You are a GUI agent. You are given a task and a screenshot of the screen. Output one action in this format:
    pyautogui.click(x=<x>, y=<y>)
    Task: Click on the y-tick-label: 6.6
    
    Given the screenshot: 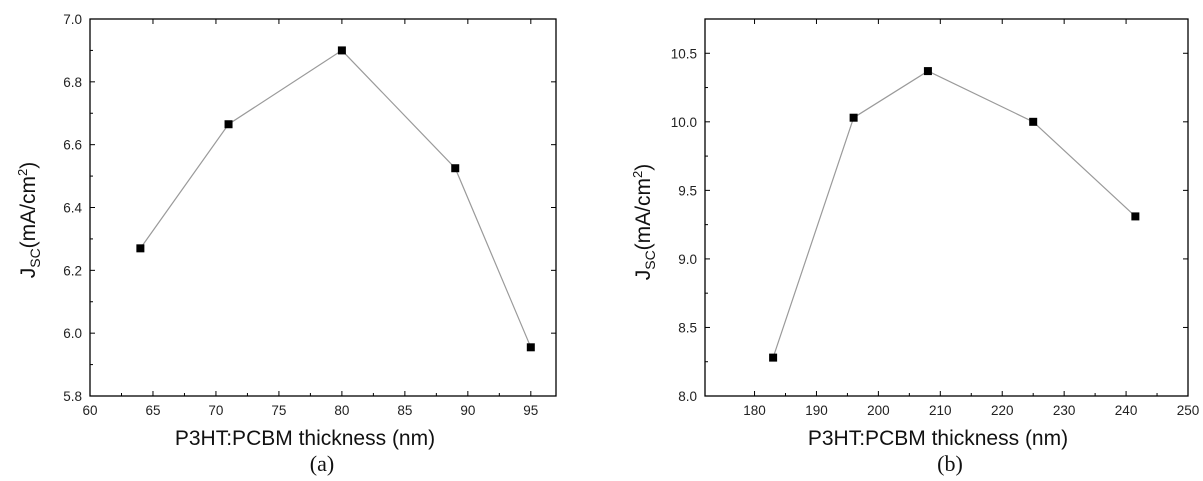 What is the action you would take?
    pyautogui.click(x=72, y=145)
    